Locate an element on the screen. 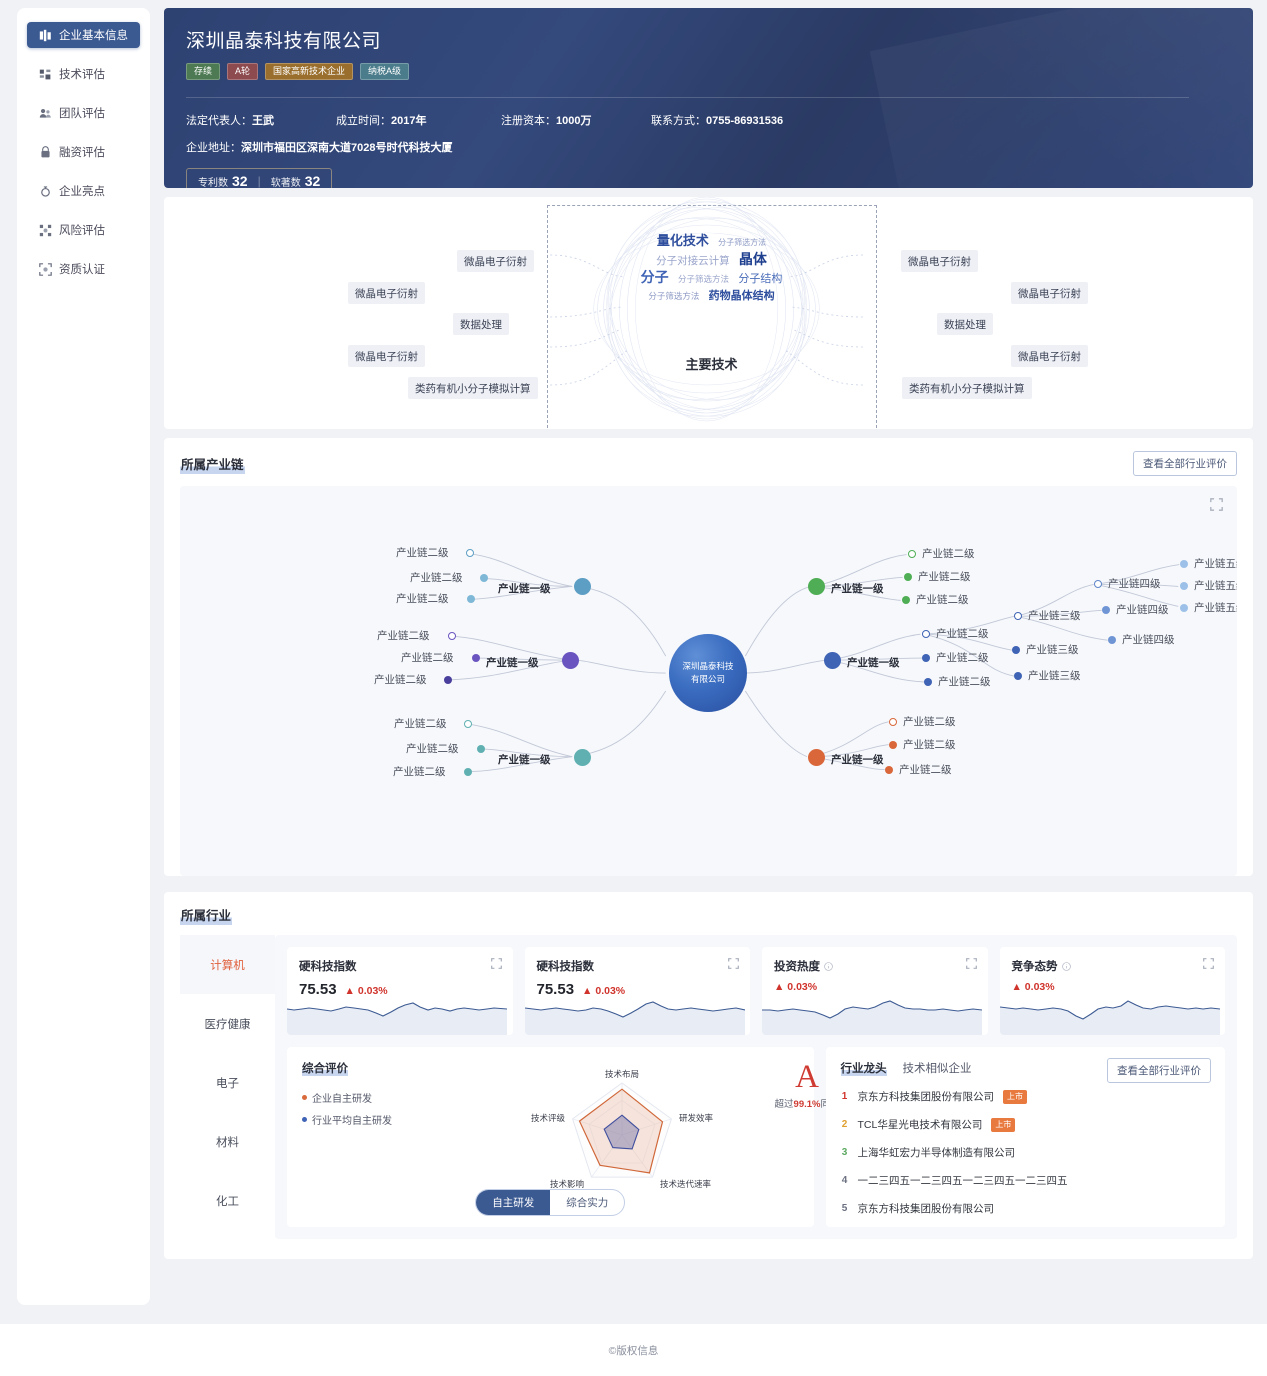  sidebar-item-funding: 融资评估 is located at coordinates (83, 152).